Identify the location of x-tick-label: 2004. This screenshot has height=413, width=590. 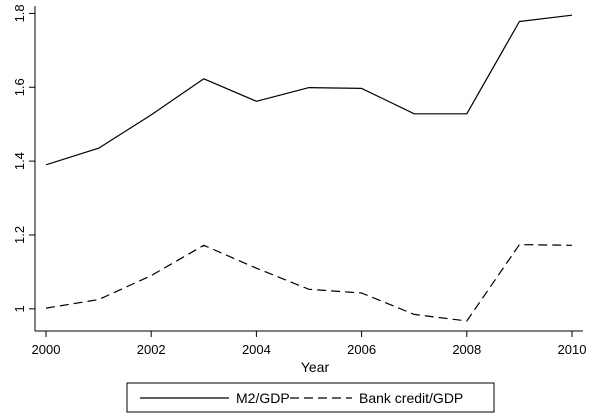
(256, 349).